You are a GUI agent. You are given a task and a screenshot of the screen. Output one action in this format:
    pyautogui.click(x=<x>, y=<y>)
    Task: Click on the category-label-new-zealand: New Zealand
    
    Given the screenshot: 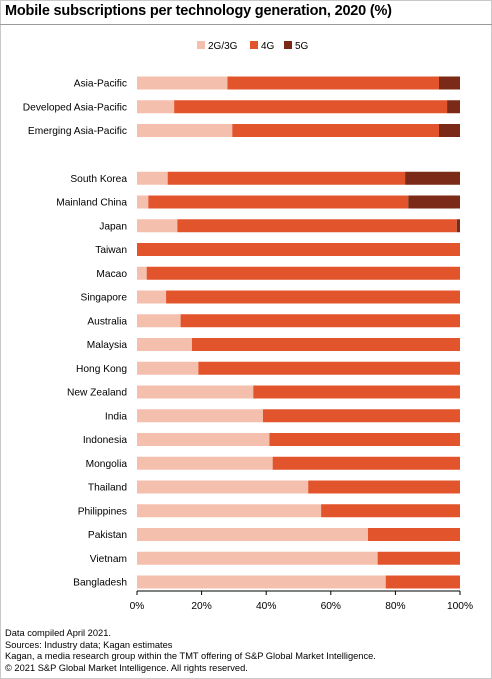 What is the action you would take?
    pyautogui.click(x=97, y=393)
    